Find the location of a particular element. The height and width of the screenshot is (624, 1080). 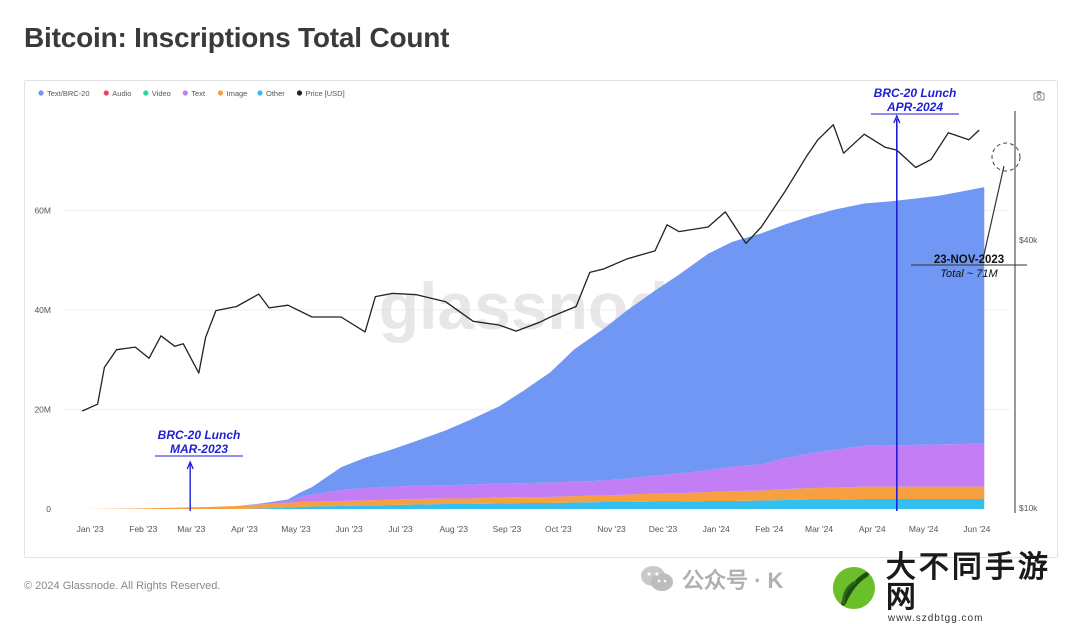

apr-2024-arrowhead is located at coordinates (897, 119).